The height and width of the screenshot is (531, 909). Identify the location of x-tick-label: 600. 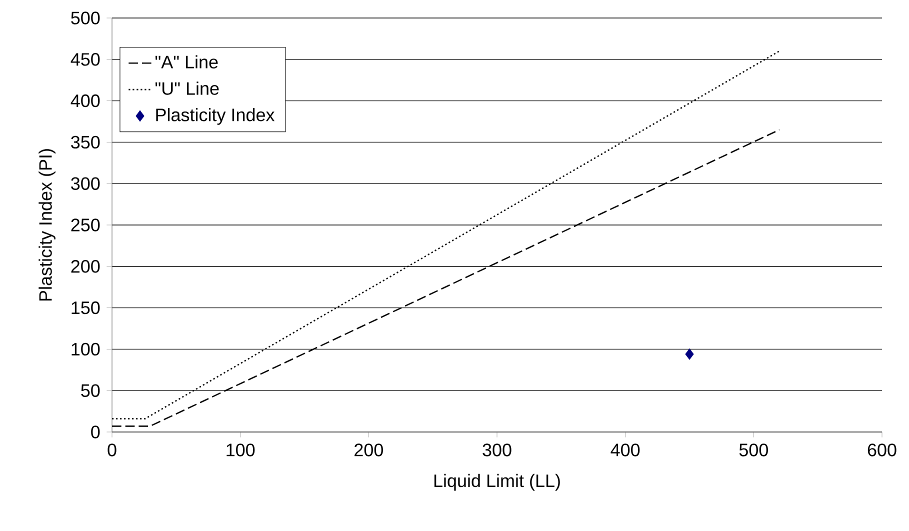
(882, 450).